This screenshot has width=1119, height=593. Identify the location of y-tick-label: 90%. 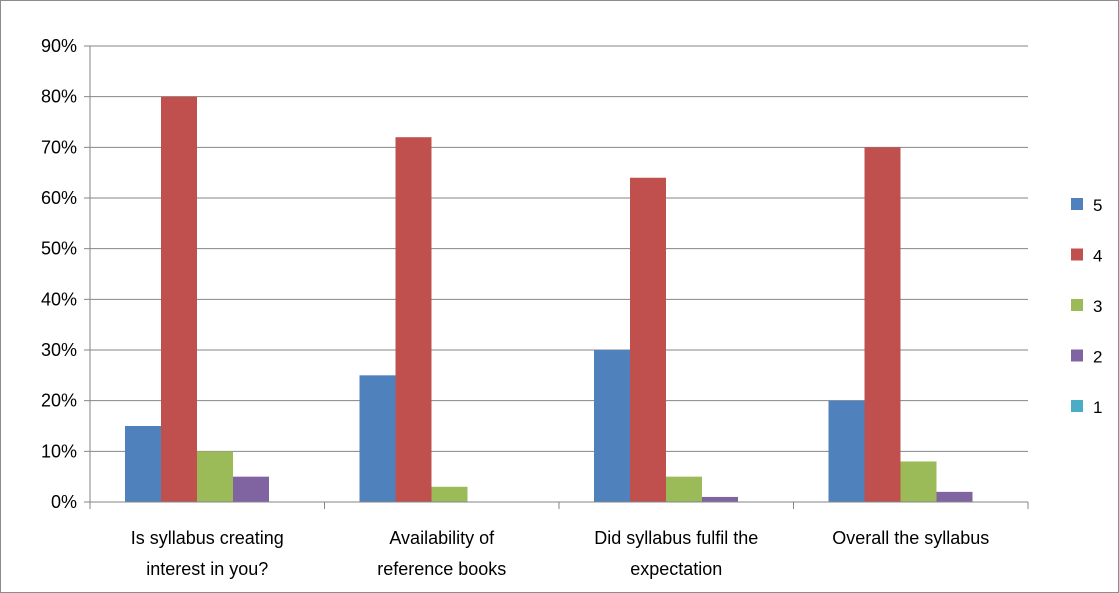
(59, 46).